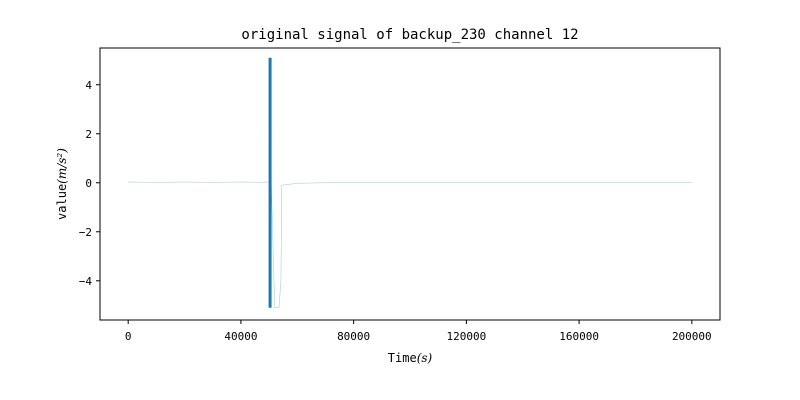  Describe the element at coordinates (86, 281) in the screenshot. I see `y-tick-label: −4` at that location.